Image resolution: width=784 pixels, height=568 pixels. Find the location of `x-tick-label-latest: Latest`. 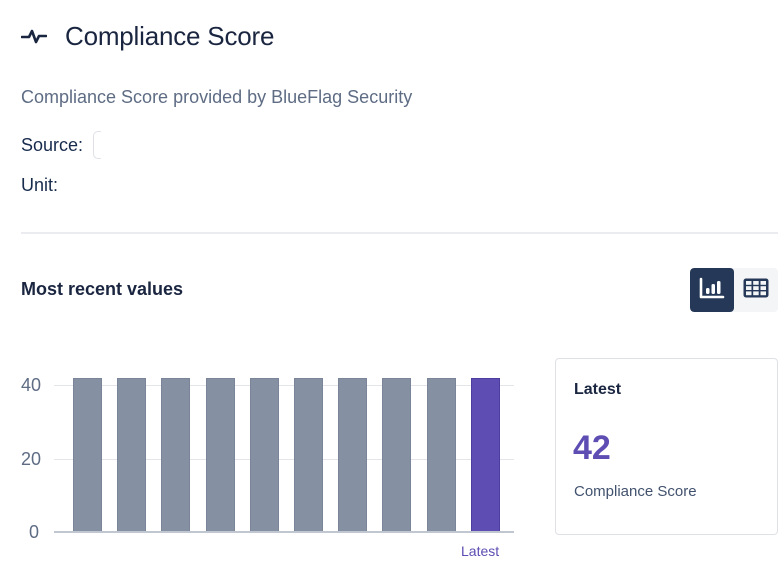

x-tick-label-latest: Latest is located at coordinates (480, 551).